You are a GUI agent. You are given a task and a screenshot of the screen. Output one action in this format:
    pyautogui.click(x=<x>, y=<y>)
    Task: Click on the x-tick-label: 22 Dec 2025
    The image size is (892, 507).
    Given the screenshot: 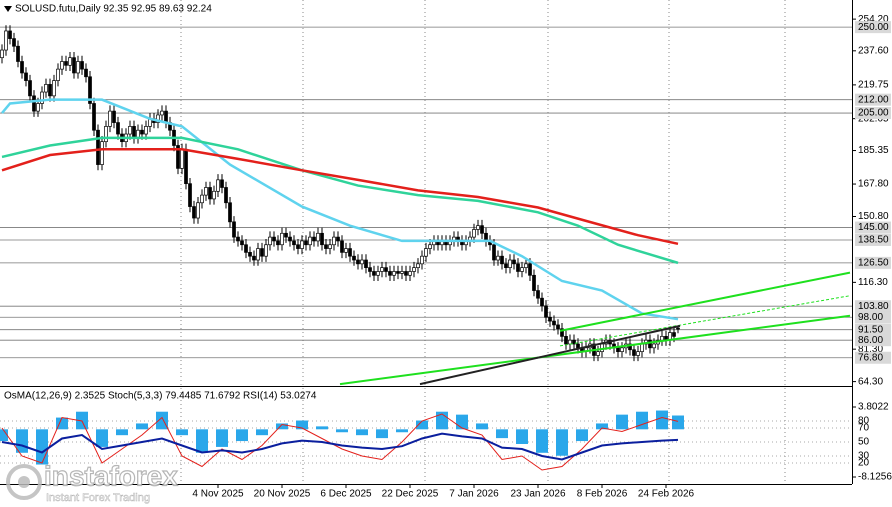 What is the action you would take?
    pyautogui.click(x=410, y=494)
    